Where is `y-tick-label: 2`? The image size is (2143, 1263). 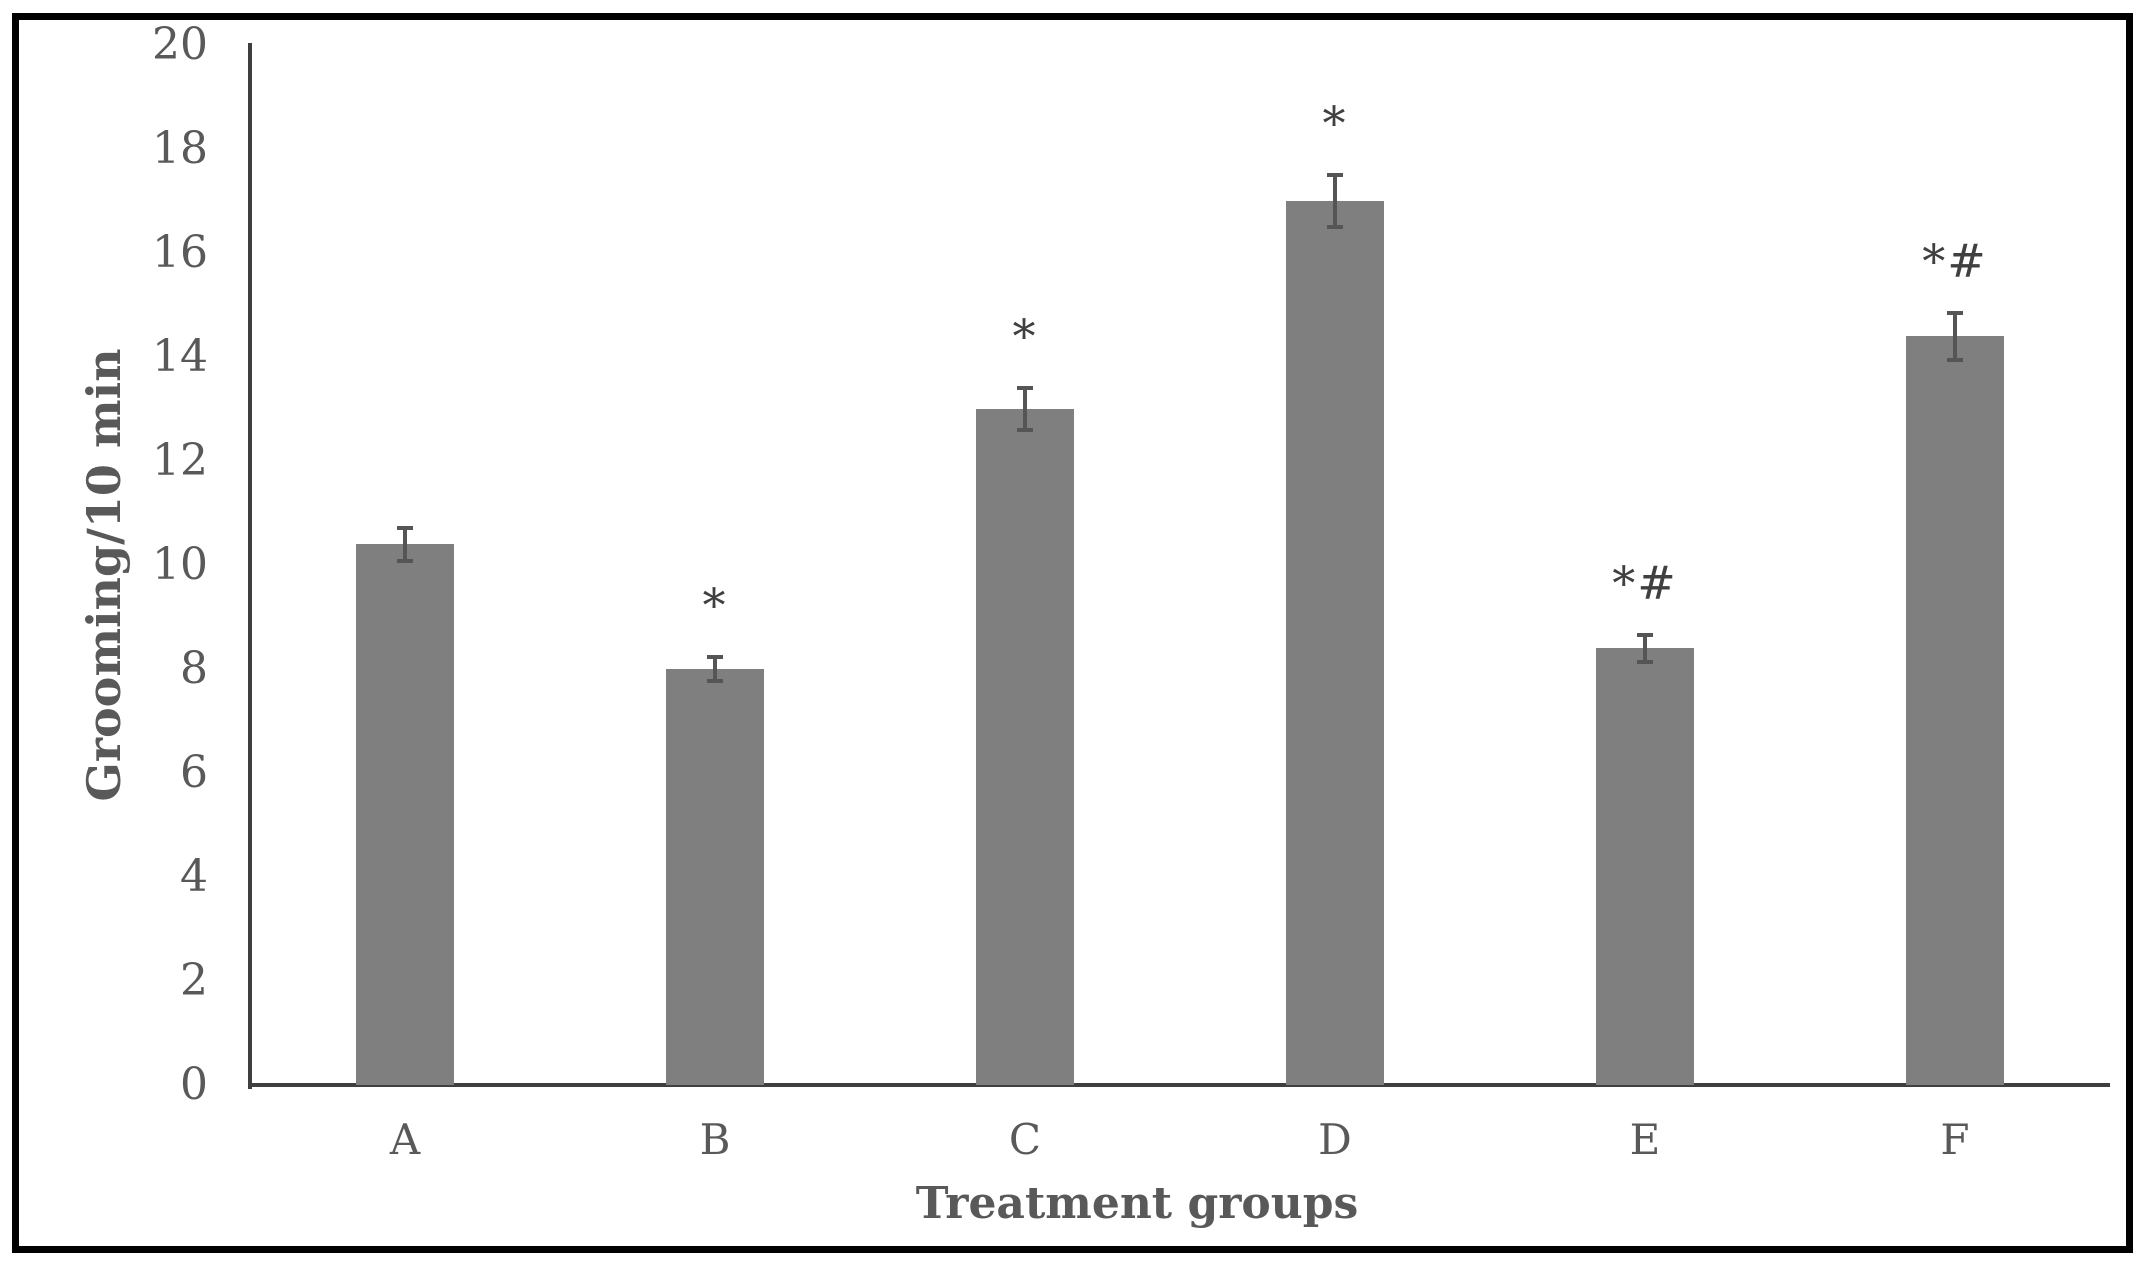
y-tick-label: 2 is located at coordinates (194, 980).